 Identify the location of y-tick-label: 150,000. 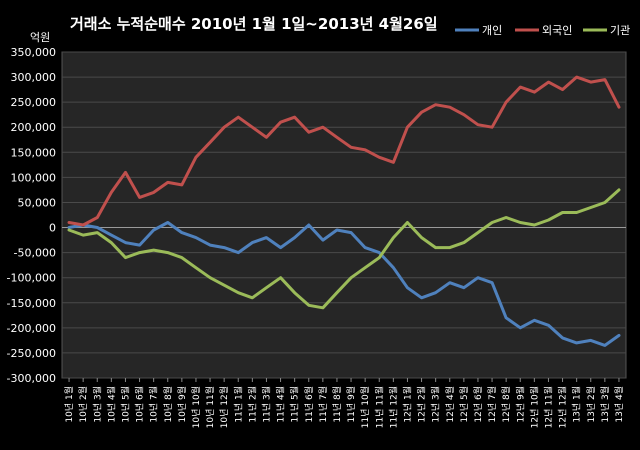
(34, 152).